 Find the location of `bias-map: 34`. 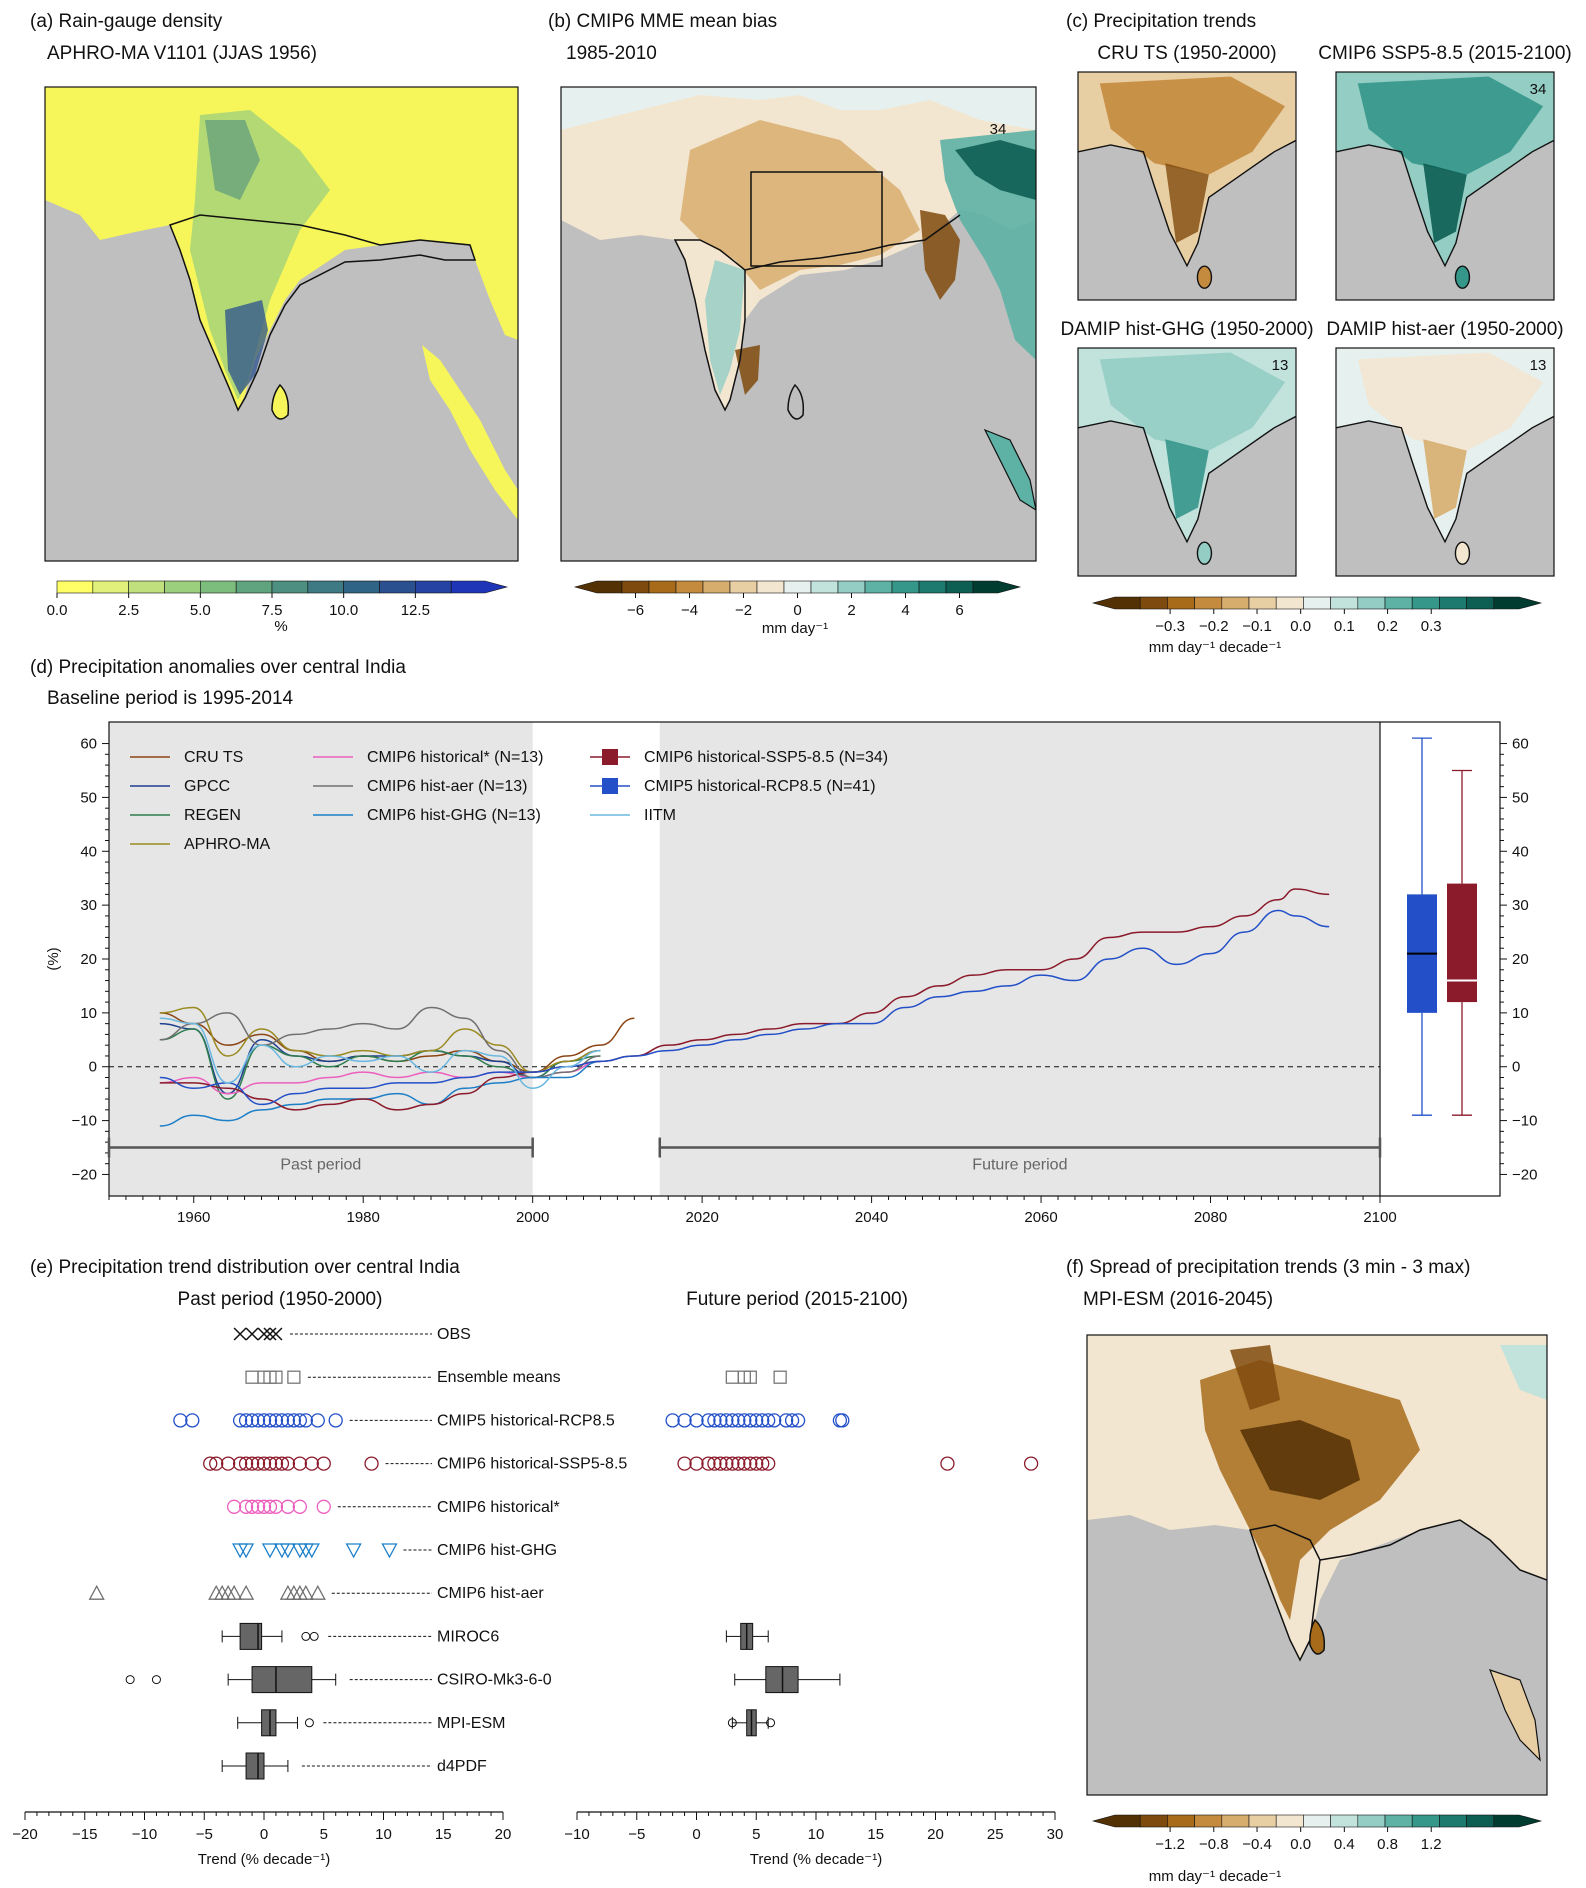

bias-map: 34 is located at coordinates (798, 324).